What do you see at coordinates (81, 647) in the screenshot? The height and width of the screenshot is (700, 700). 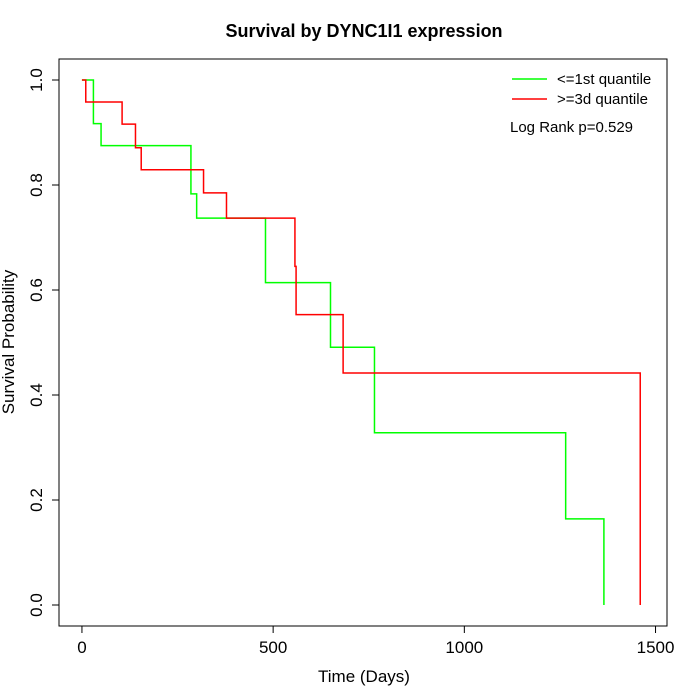 I see `x-tick-label: 0` at bounding box center [81, 647].